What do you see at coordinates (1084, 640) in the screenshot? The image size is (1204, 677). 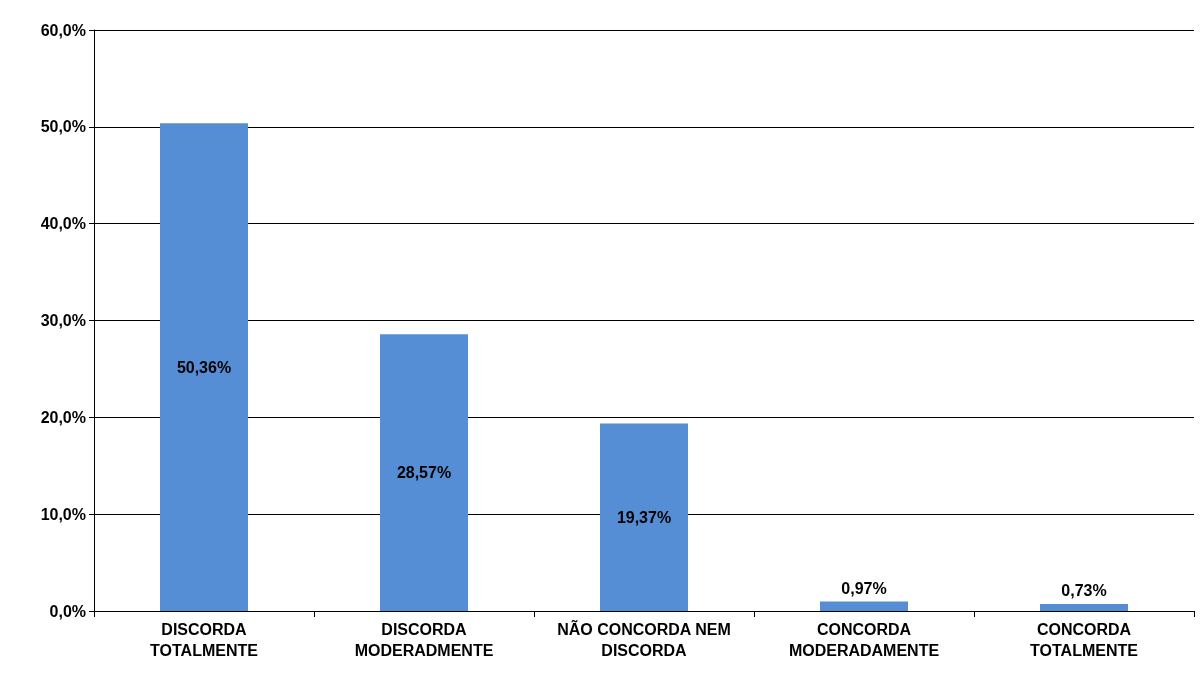 I see `x-tick-label: CONCORDA TOTALMENTE` at bounding box center [1084, 640].